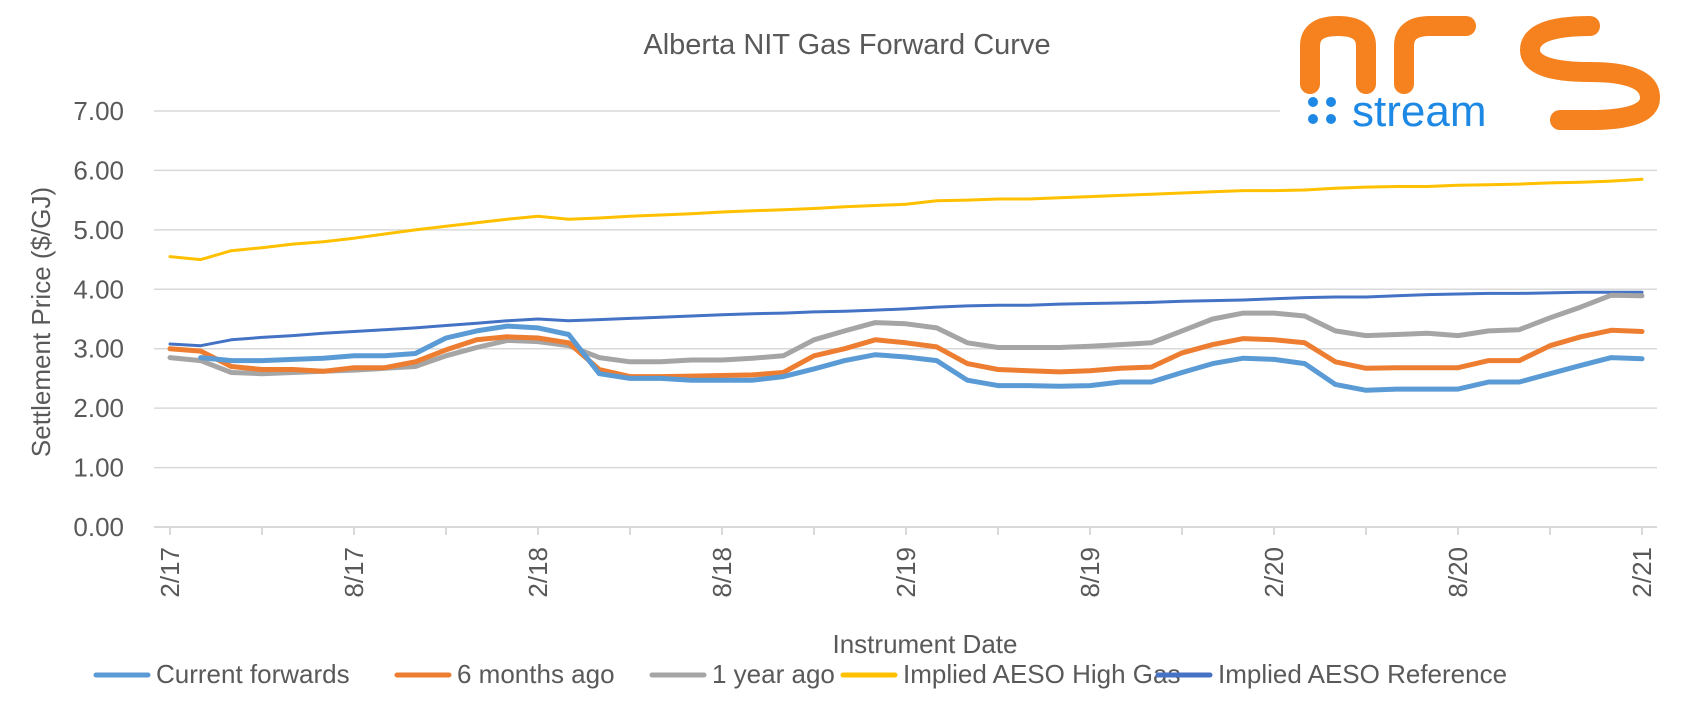 The width and height of the screenshot is (1681, 726). What do you see at coordinates (98, 170) in the screenshot?
I see `y-tick-label: 6.00` at bounding box center [98, 170].